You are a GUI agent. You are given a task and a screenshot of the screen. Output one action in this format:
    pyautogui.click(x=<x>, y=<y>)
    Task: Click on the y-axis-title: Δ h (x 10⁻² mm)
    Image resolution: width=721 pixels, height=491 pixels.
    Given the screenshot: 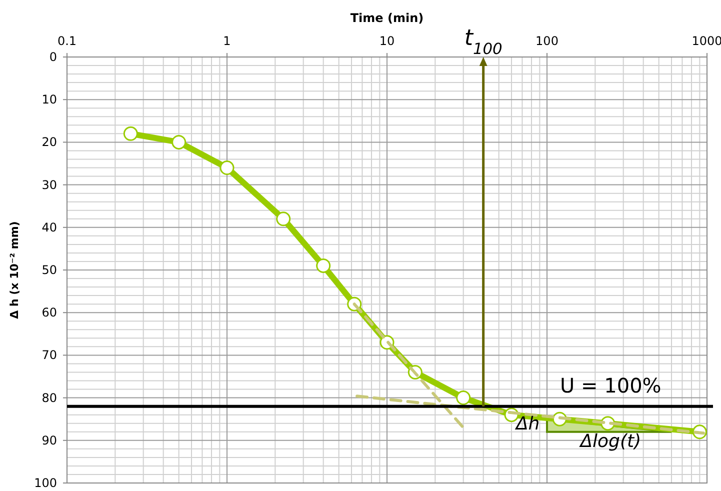 What is the action you would take?
    pyautogui.click(x=14, y=270)
    